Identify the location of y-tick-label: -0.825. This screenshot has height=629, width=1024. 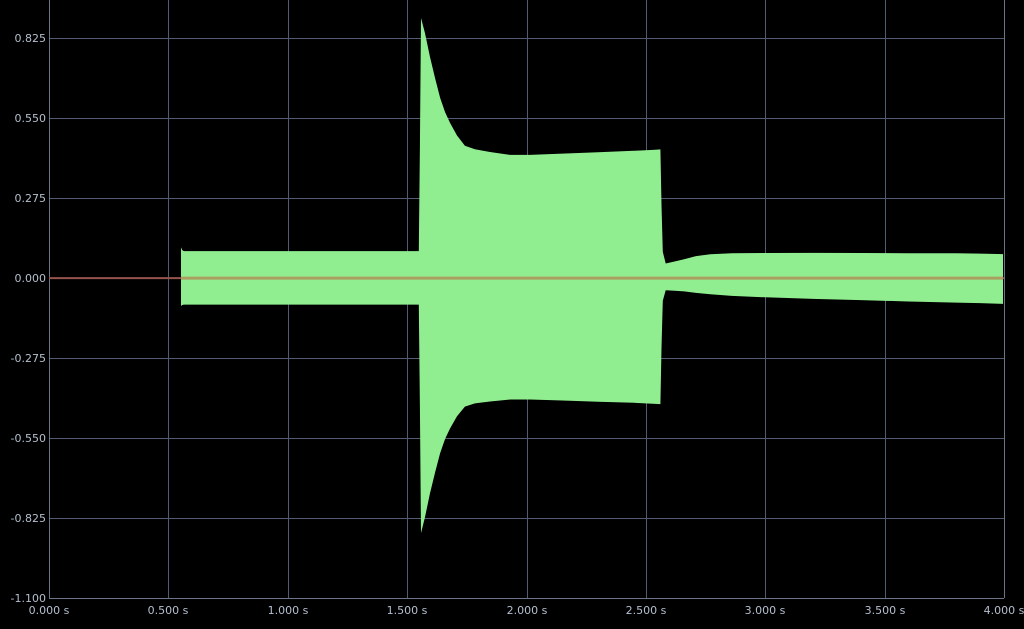
(28, 518).